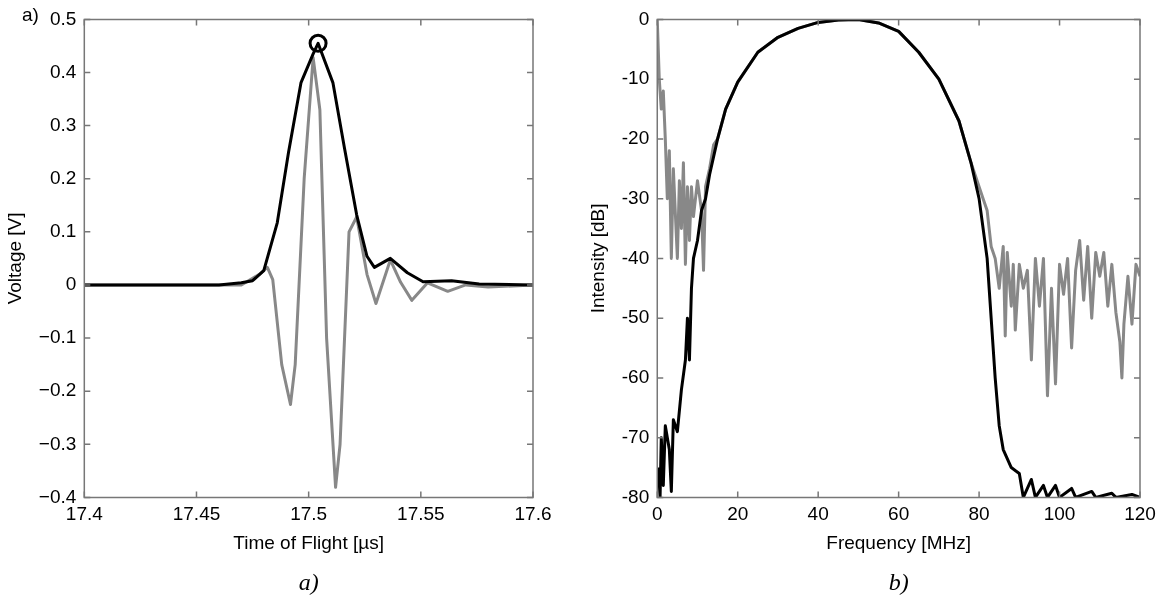  Describe the element at coordinates (308, 542) in the screenshot. I see `x-axis-title: Time of Flight [µs]` at that location.